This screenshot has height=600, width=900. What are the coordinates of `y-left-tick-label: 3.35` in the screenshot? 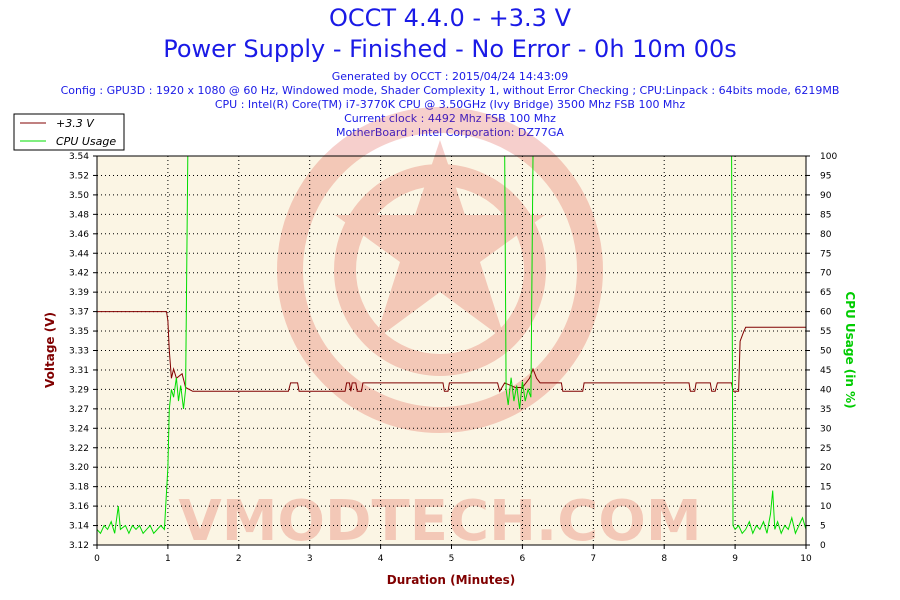 It's located at (79, 332).